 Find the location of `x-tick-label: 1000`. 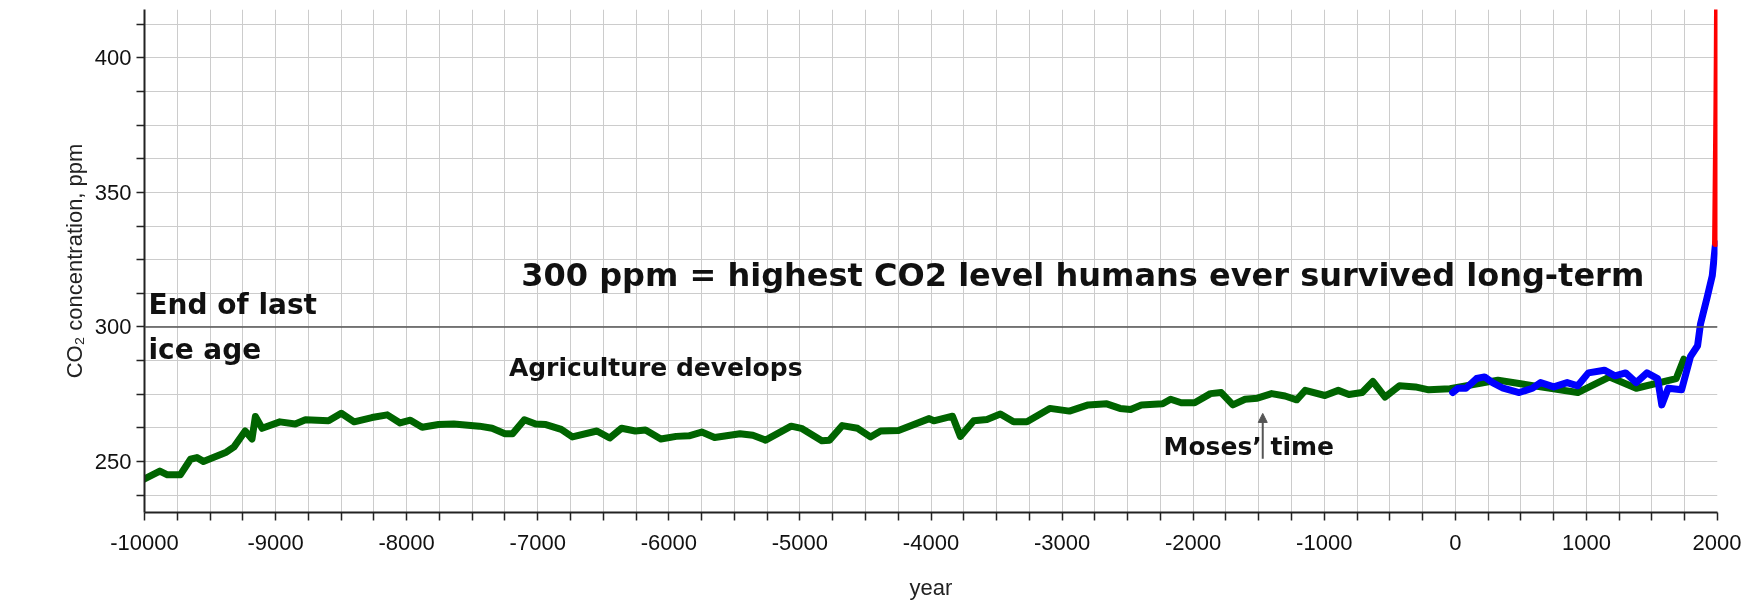

x-tick-label: 1000 is located at coordinates (1586, 542).